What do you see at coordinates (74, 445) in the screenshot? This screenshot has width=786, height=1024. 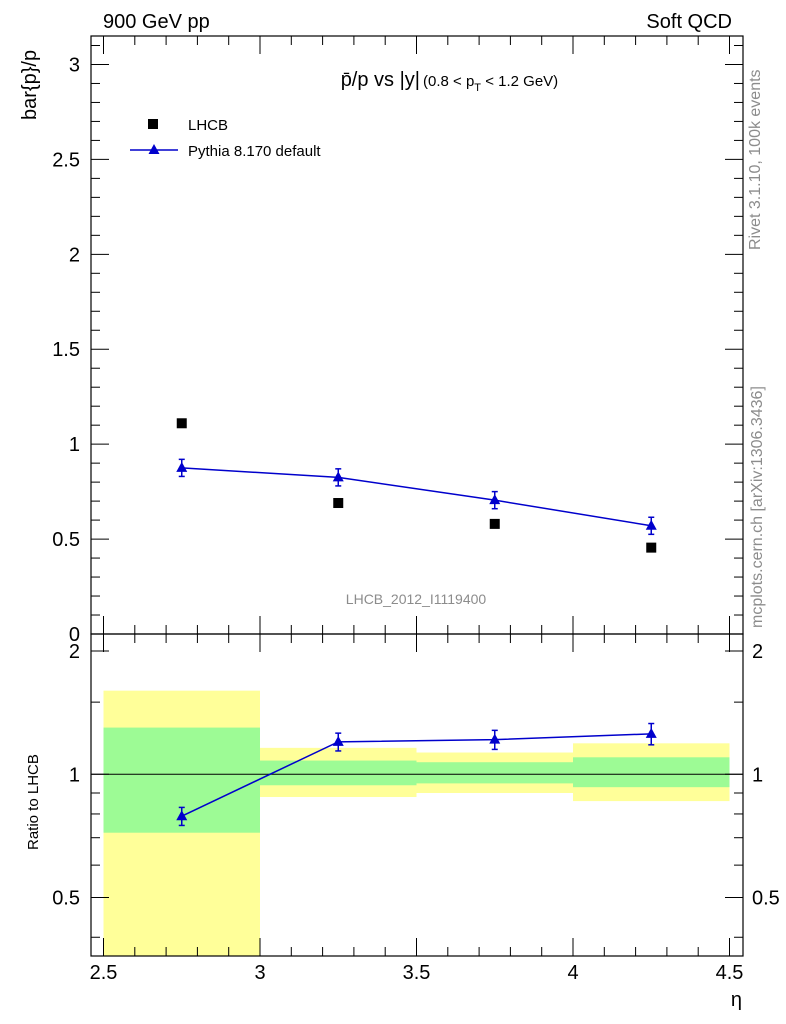 I see `main-ytick-label: 1` at bounding box center [74, 445].